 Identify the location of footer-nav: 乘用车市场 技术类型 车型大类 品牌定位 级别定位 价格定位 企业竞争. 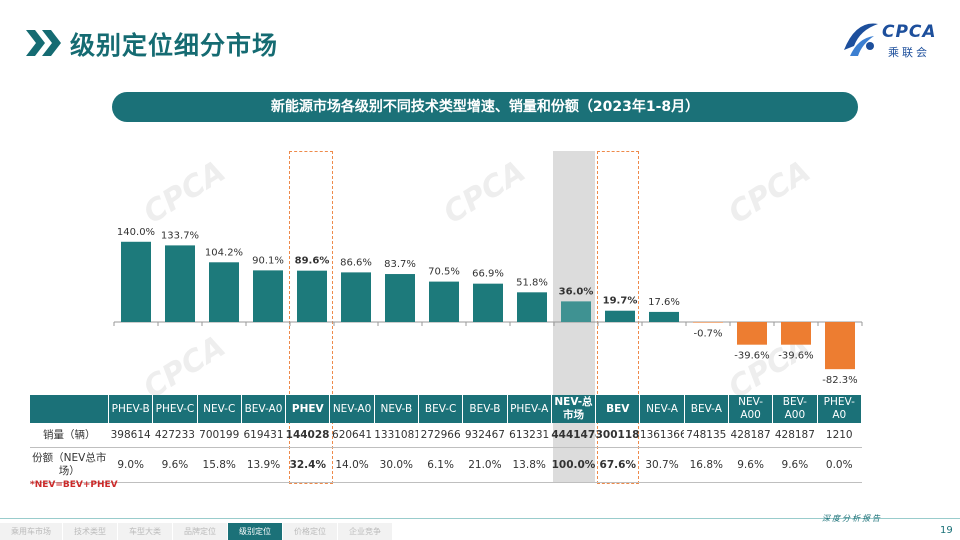
(196, 531).